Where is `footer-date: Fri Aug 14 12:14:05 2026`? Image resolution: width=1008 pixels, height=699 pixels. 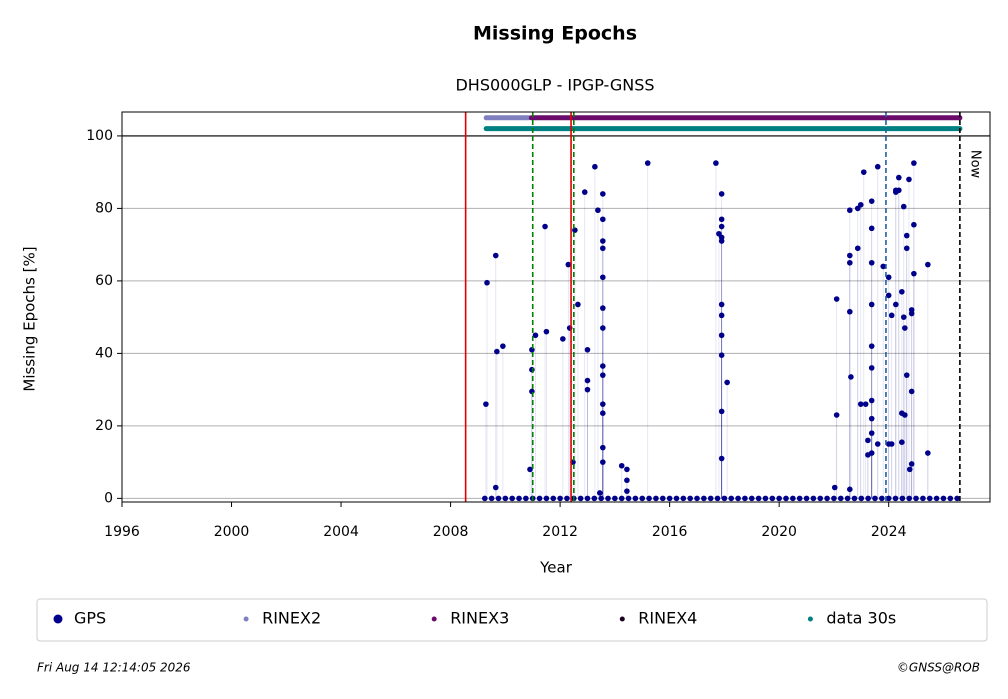
footer-date: Fri Aug 14 12:14:05 2026 is located at coordinates (114, 668).